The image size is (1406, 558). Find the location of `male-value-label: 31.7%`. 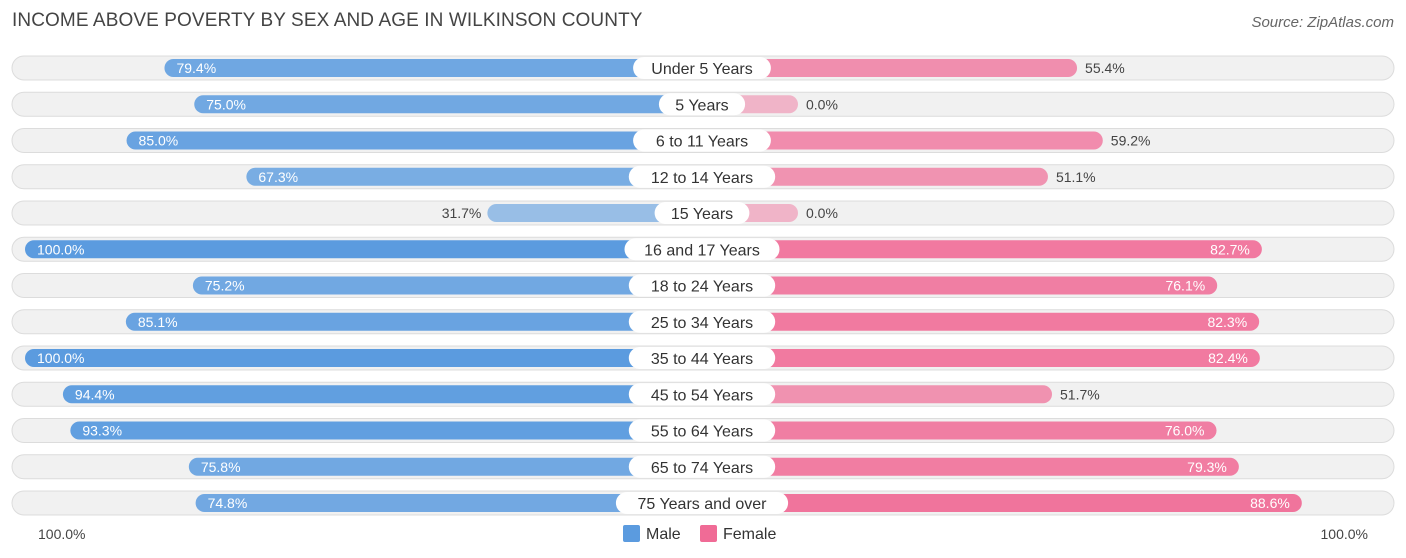

male-value-label: 31.7% is located at coordinates (462, 213).